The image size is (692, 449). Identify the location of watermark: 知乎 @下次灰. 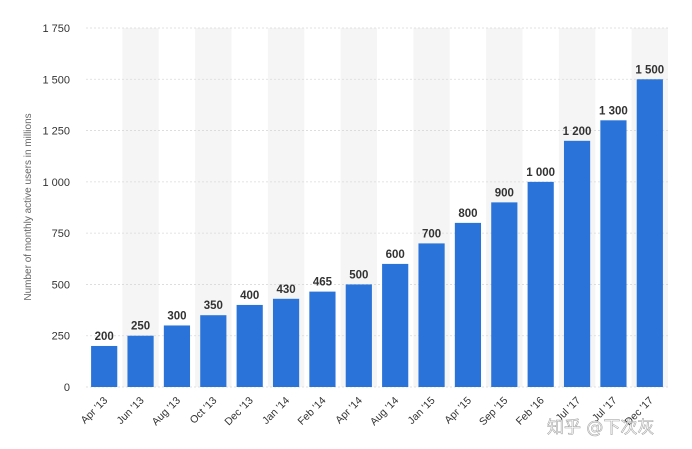
(600, 428).